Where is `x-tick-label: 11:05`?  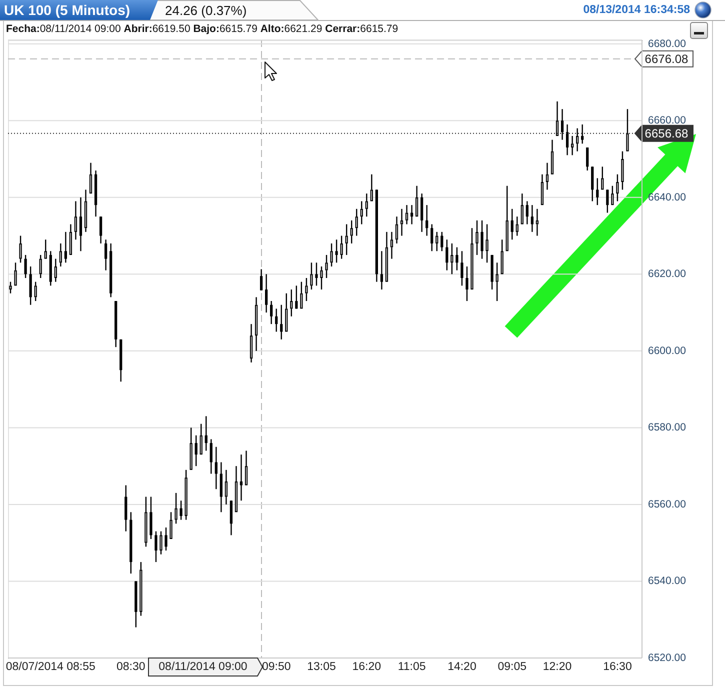 x-tick-label: 11:05 is located at coordinates (412, 667).